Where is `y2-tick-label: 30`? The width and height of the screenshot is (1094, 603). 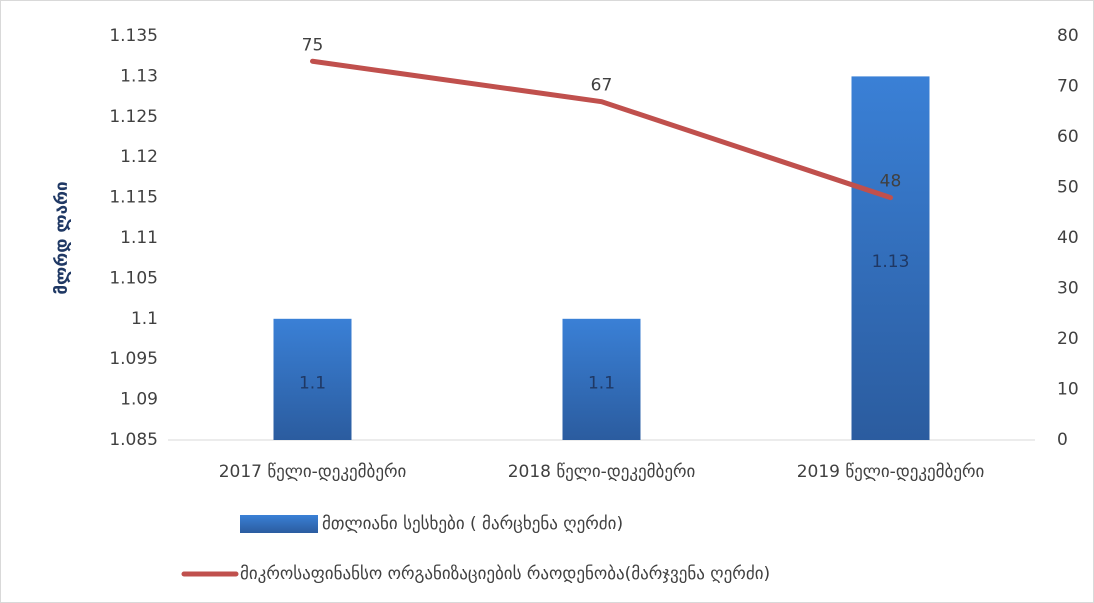
y2-tick-label: 30 is located at coordinates (1068, 289).